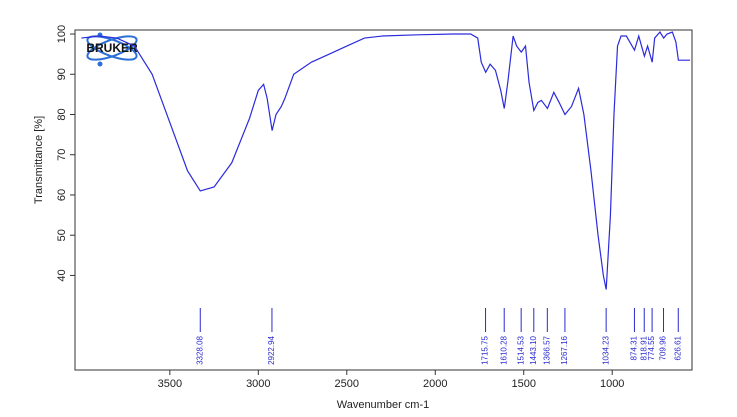 The height and width of the screenshot is (417, 737). Describe the element at coordinates (62, 235) in the screenshot. I see `y-tick-label: 50` at that location.